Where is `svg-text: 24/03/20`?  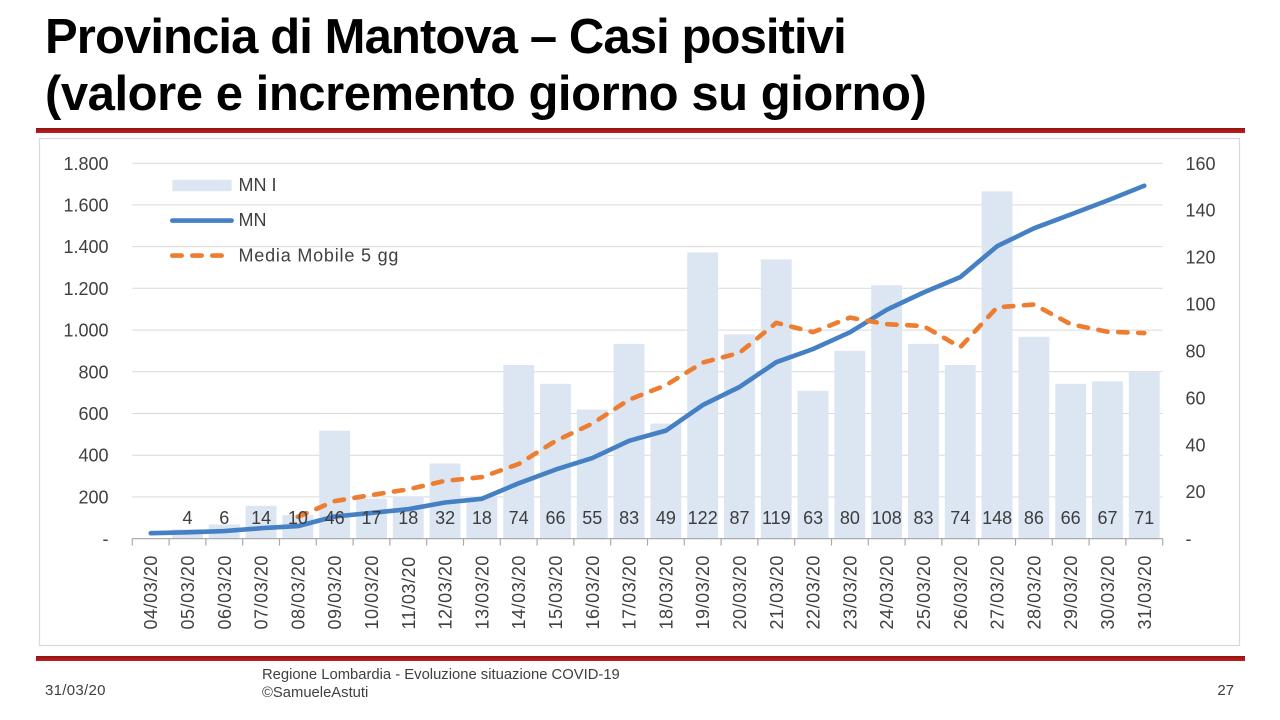 svg-text: 24/03/20 is located at coordinates (887, 592).